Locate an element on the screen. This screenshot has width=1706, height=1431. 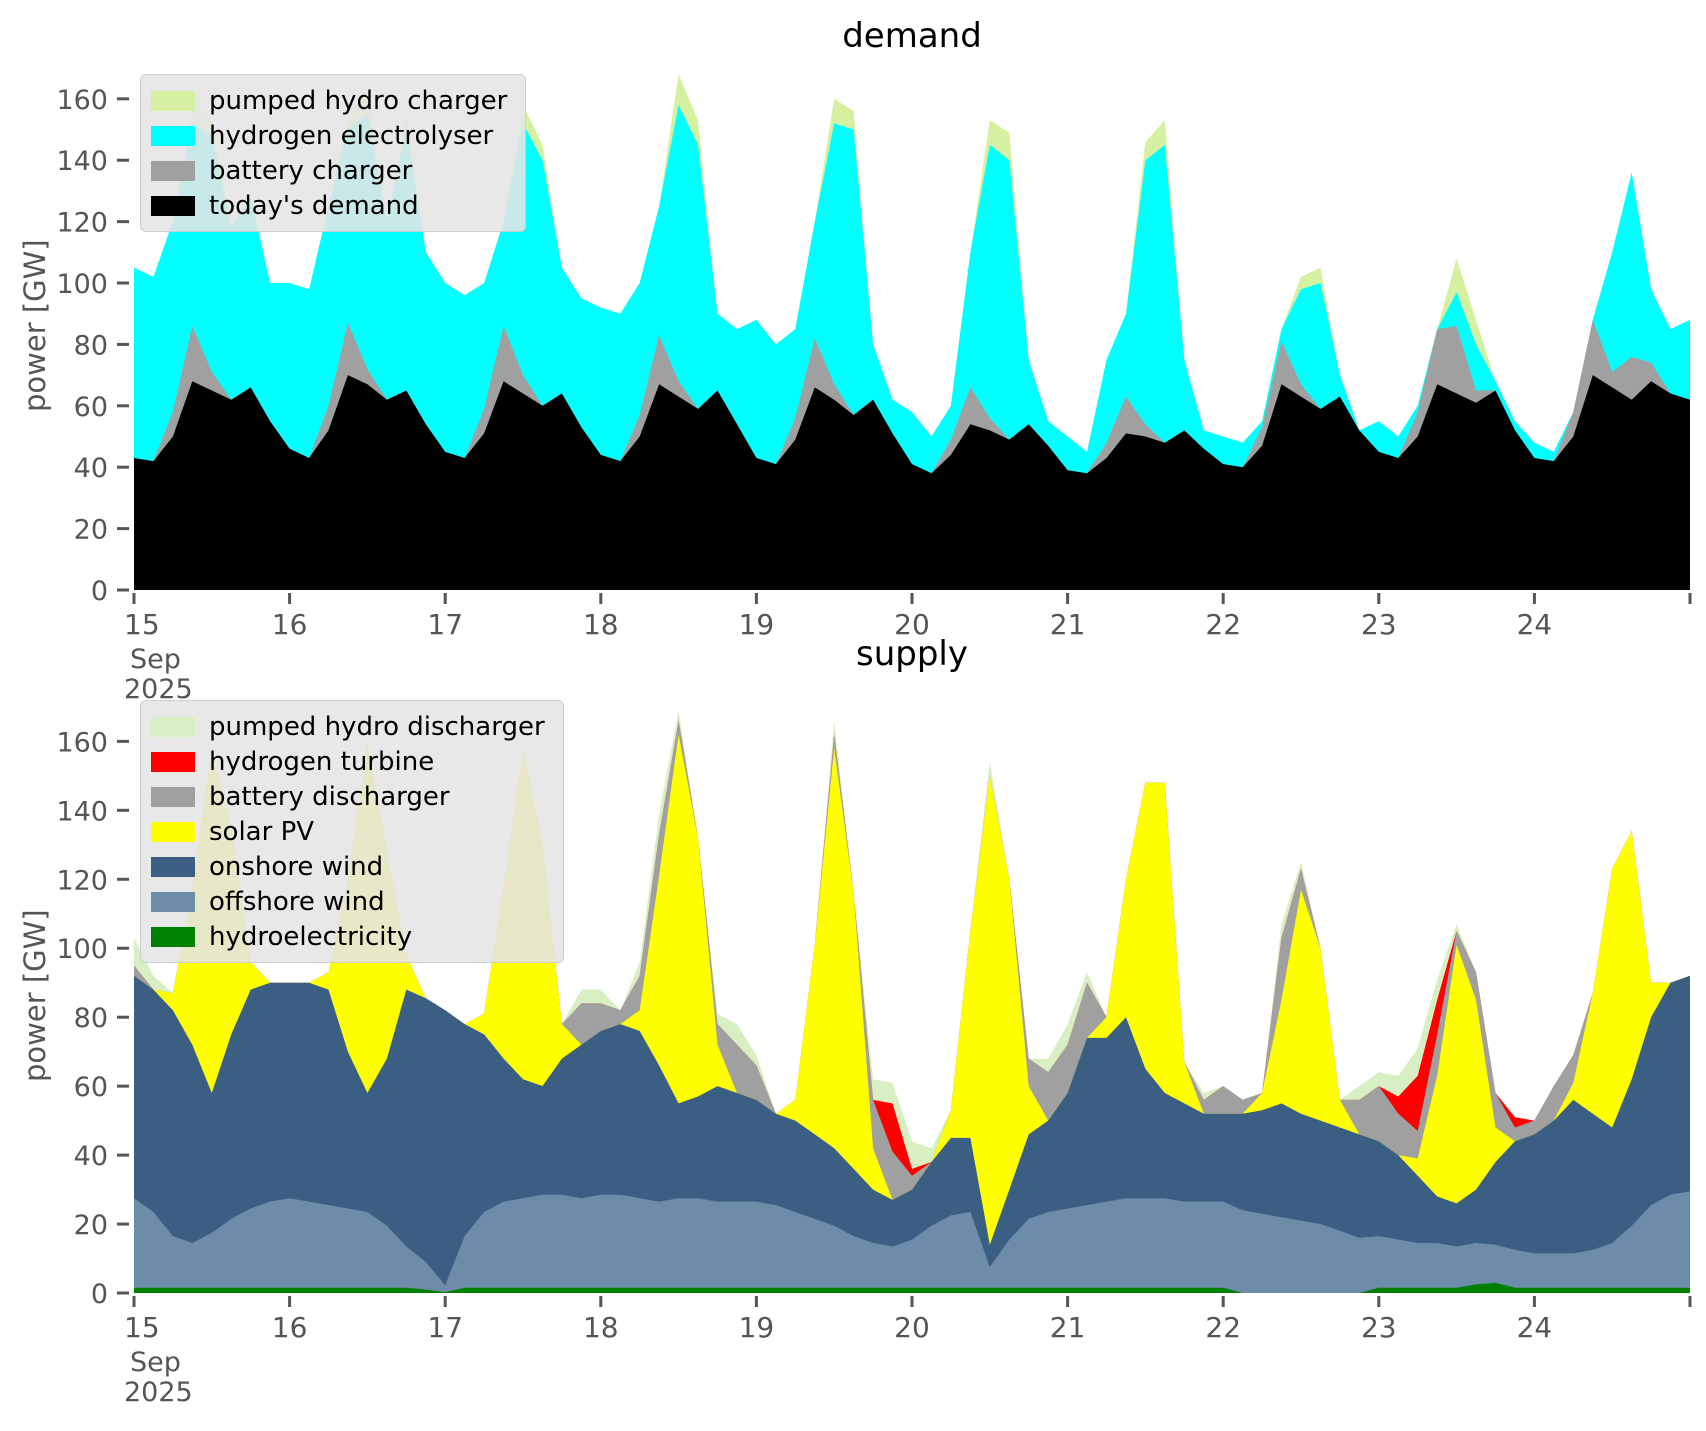
supply-y-axis-label: power [GW] is located at coordinates (35, 995).